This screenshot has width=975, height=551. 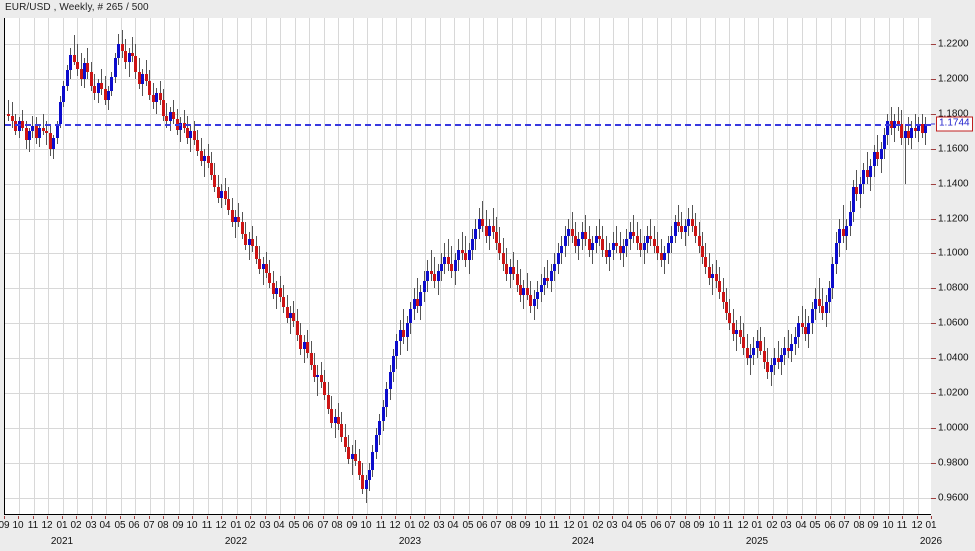 What do you see at coordinates (954, 124) in the screenshot?
I see `current-price-tag: 1.1744` at bounding box center [954, 124].